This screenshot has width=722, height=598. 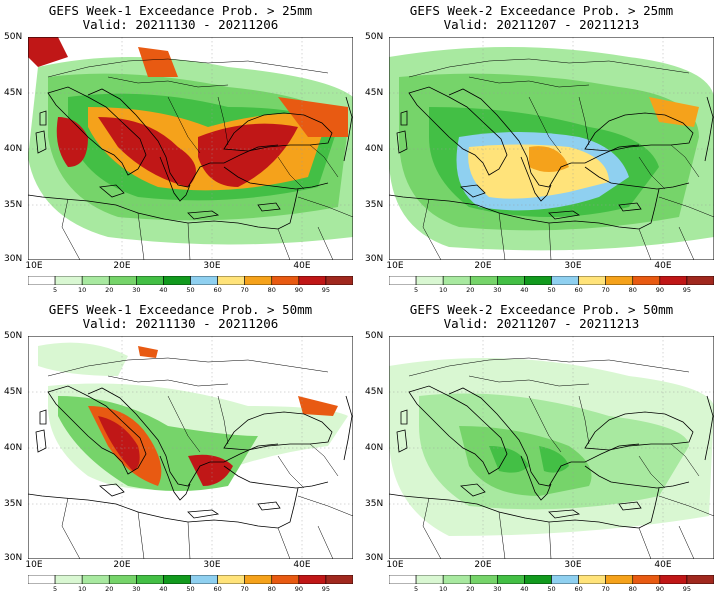 I want to click on panel-title: GEFS Week-2 Exceedance Prob. > 50mm, so click(x=541, y=309).